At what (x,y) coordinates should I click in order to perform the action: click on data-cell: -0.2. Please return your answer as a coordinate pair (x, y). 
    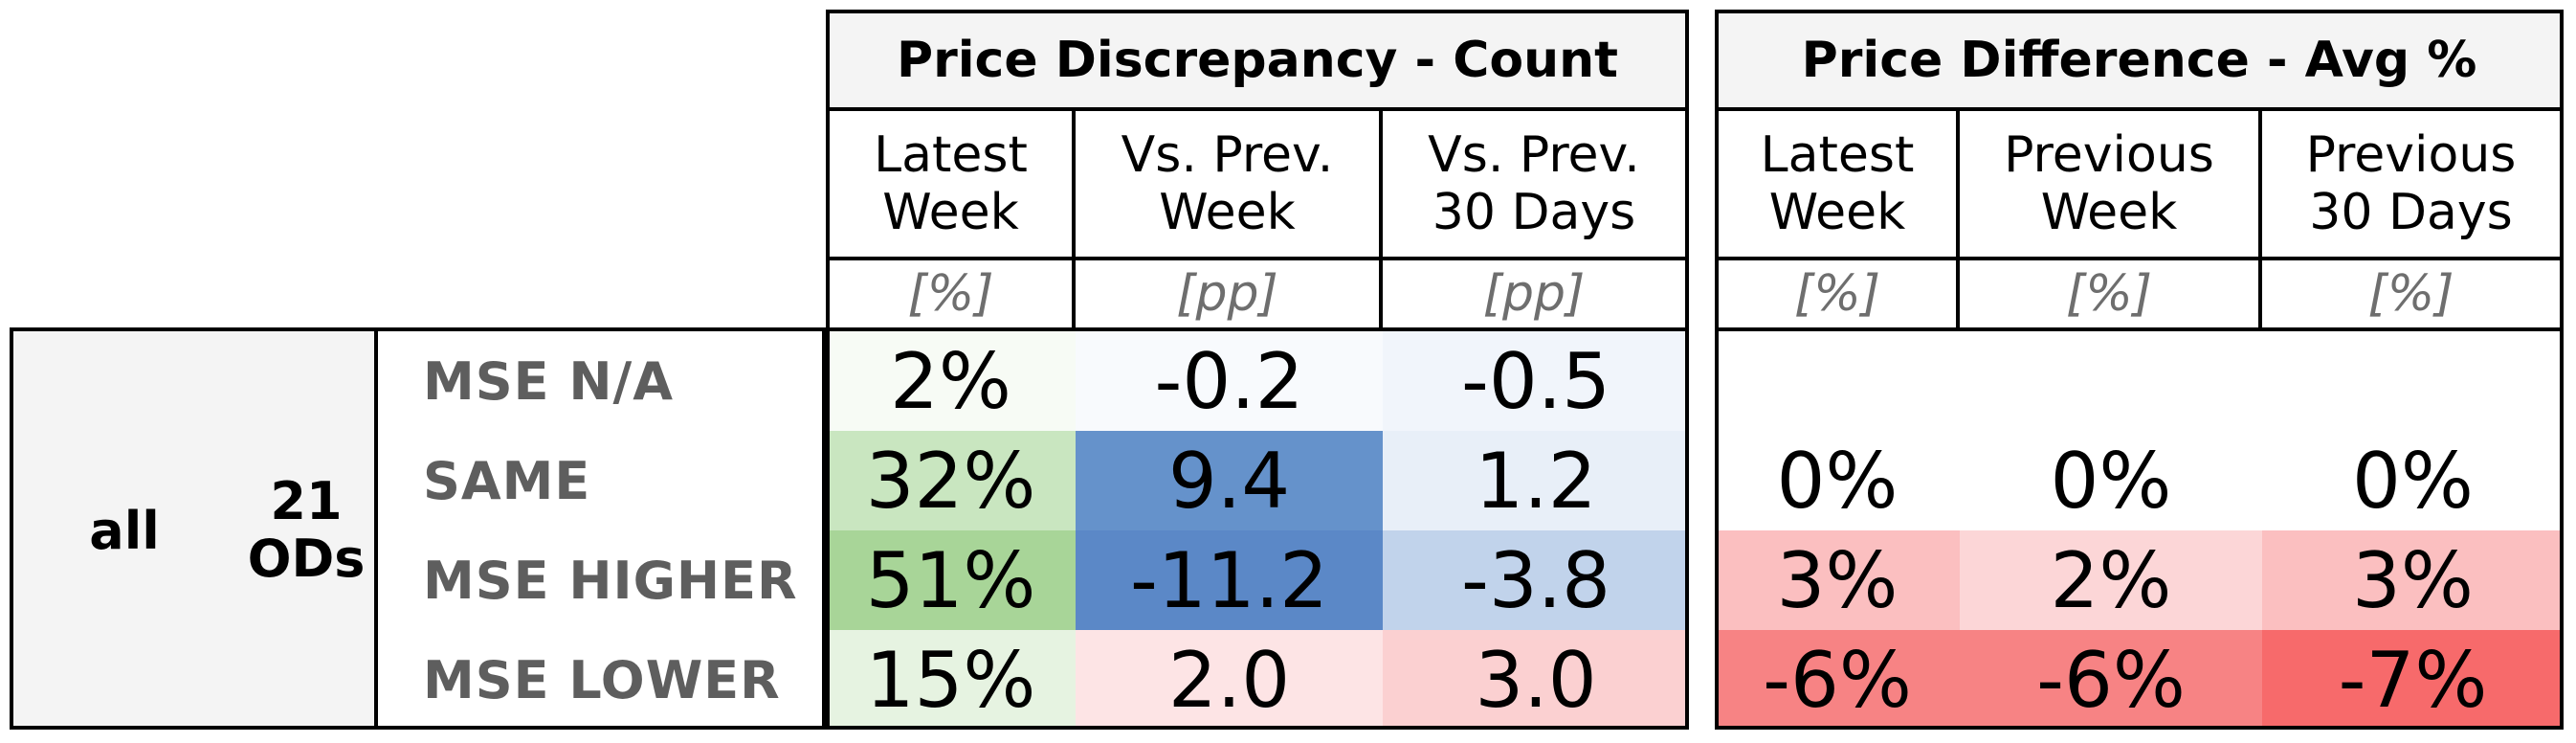
    Looking at the image, I should click on (1229, 381).